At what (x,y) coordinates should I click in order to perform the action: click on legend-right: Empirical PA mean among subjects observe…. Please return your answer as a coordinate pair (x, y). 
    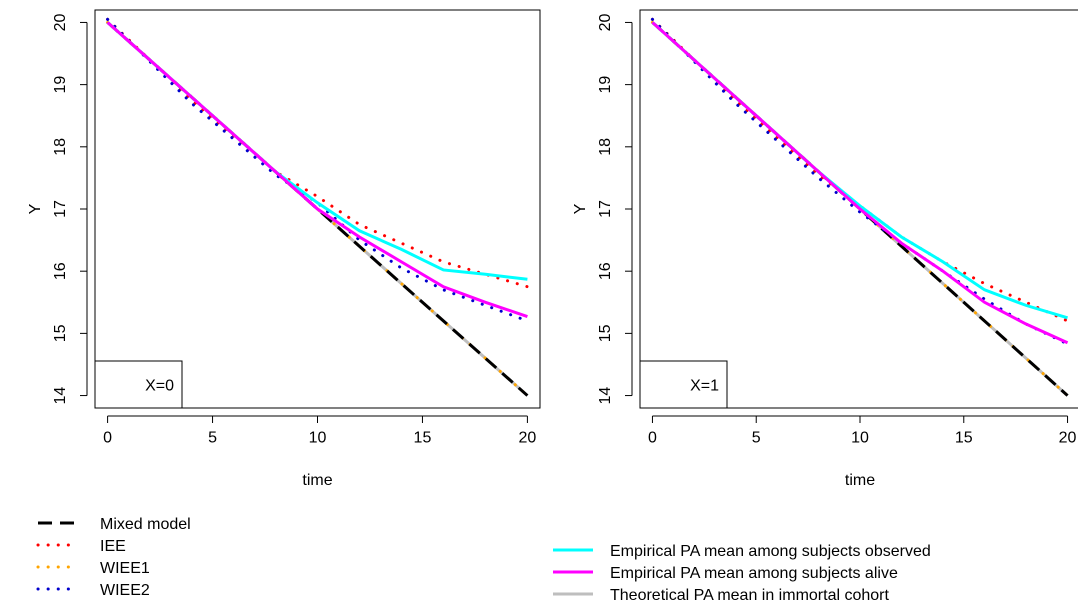
    Looking at the image, I should click on (742, 573).